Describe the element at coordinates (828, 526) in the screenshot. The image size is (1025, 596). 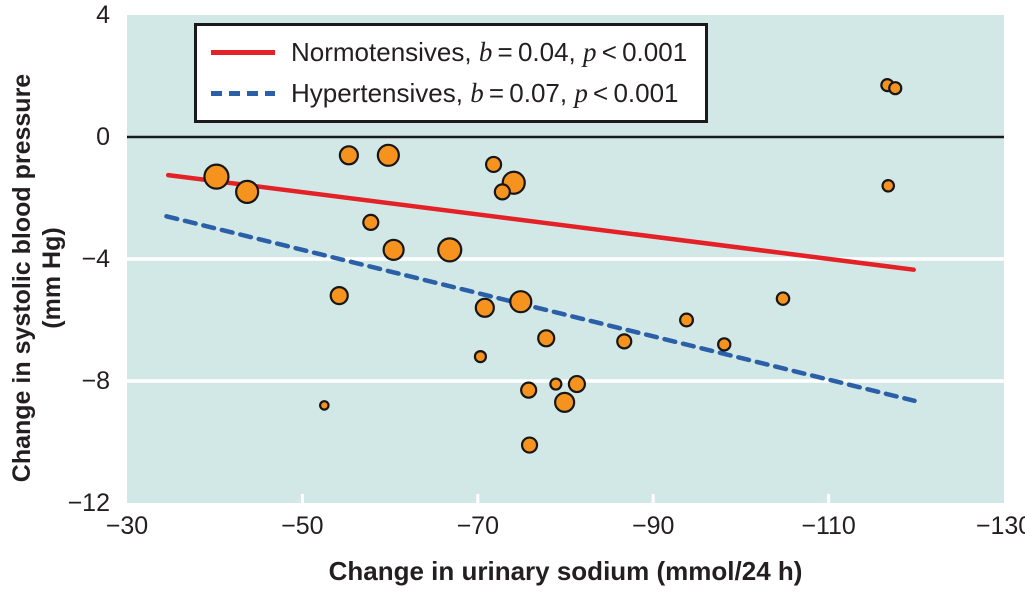
I see `x-tick-label: −110` at that location.